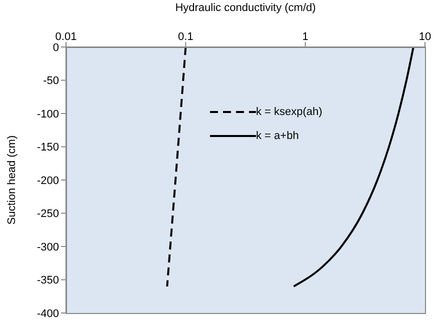 This screenshot has height=328, width=448. What do you see at coordinates (12, 180) in the screenshot?
I see `y-axis-title: Suction head (cm)` at bounding box center [12, 180].